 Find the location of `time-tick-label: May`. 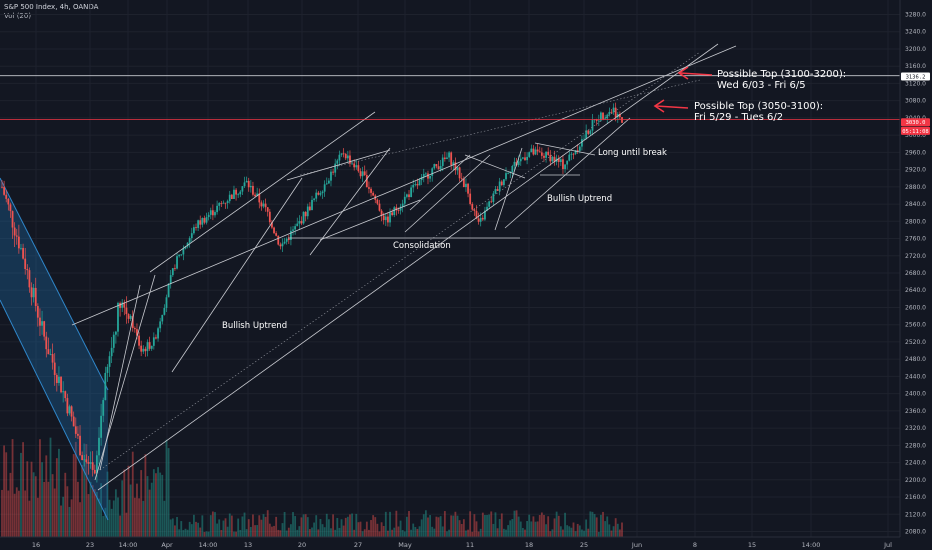

time-tick-label: May is located at coordinates (405, 545).